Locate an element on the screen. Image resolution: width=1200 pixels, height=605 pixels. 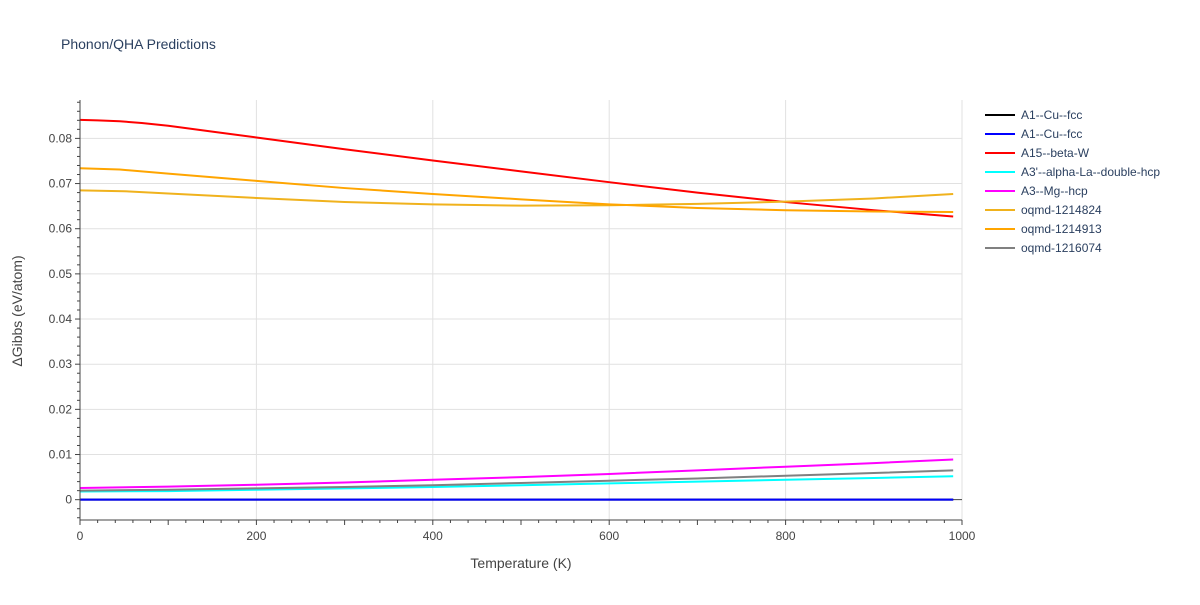
x-axis-title: Temperature (K) is located at coordinates (520, 563).